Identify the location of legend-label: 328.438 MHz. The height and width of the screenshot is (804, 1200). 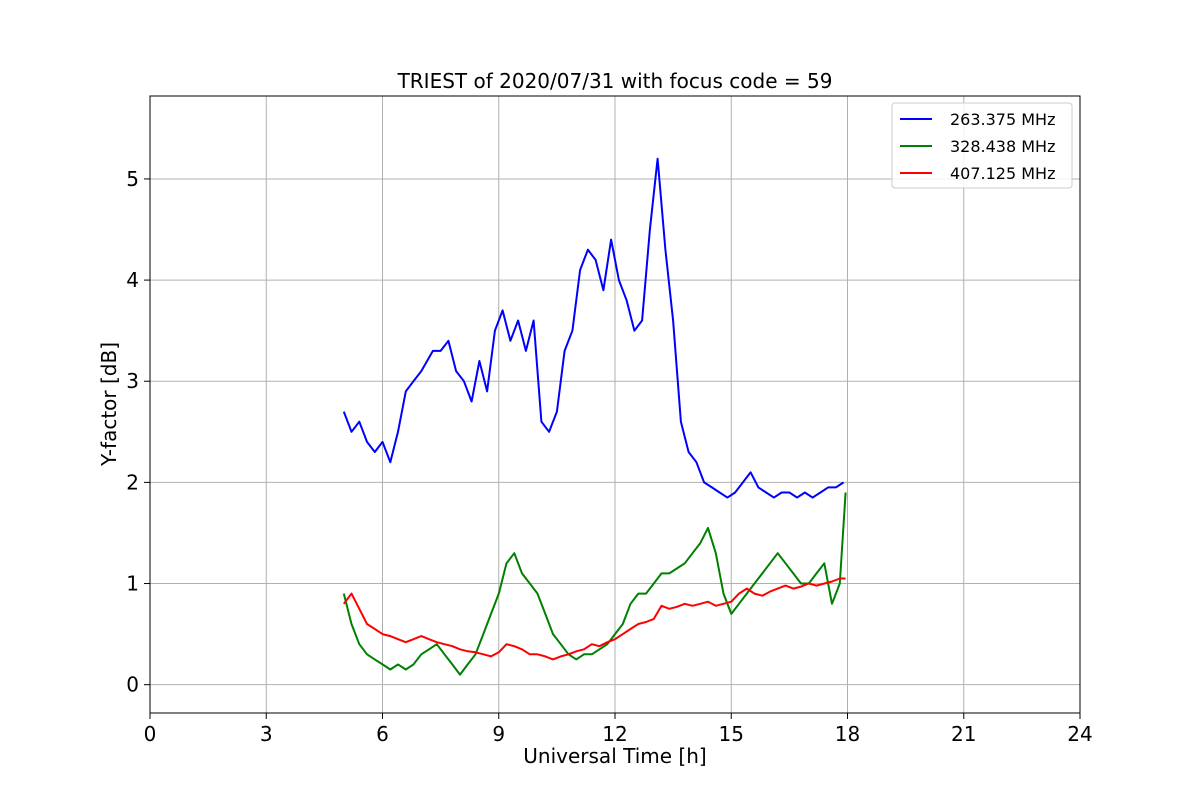
(1002, 146).